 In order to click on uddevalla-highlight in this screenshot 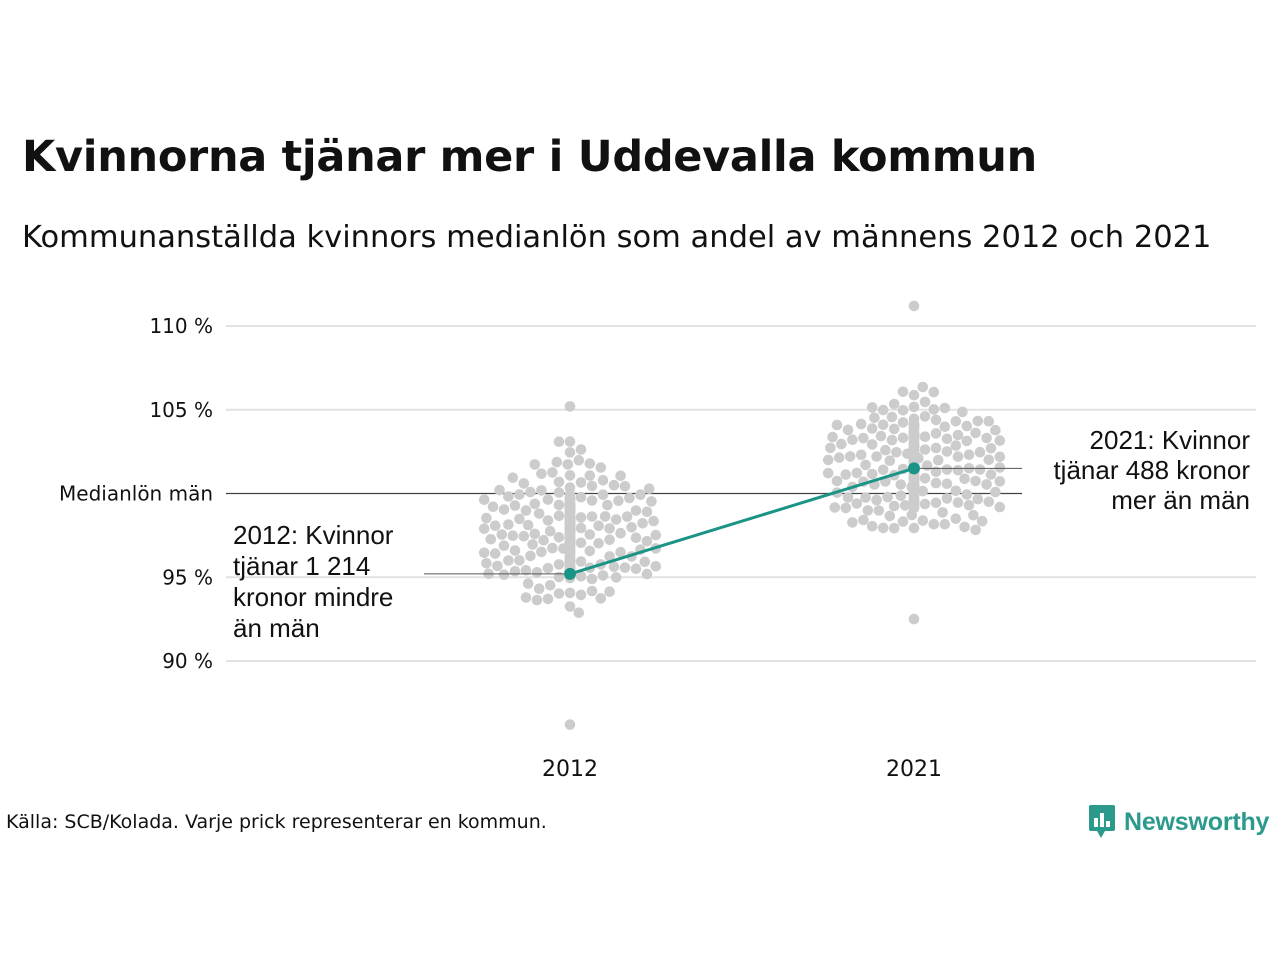, I will do `click(742, 521)`.